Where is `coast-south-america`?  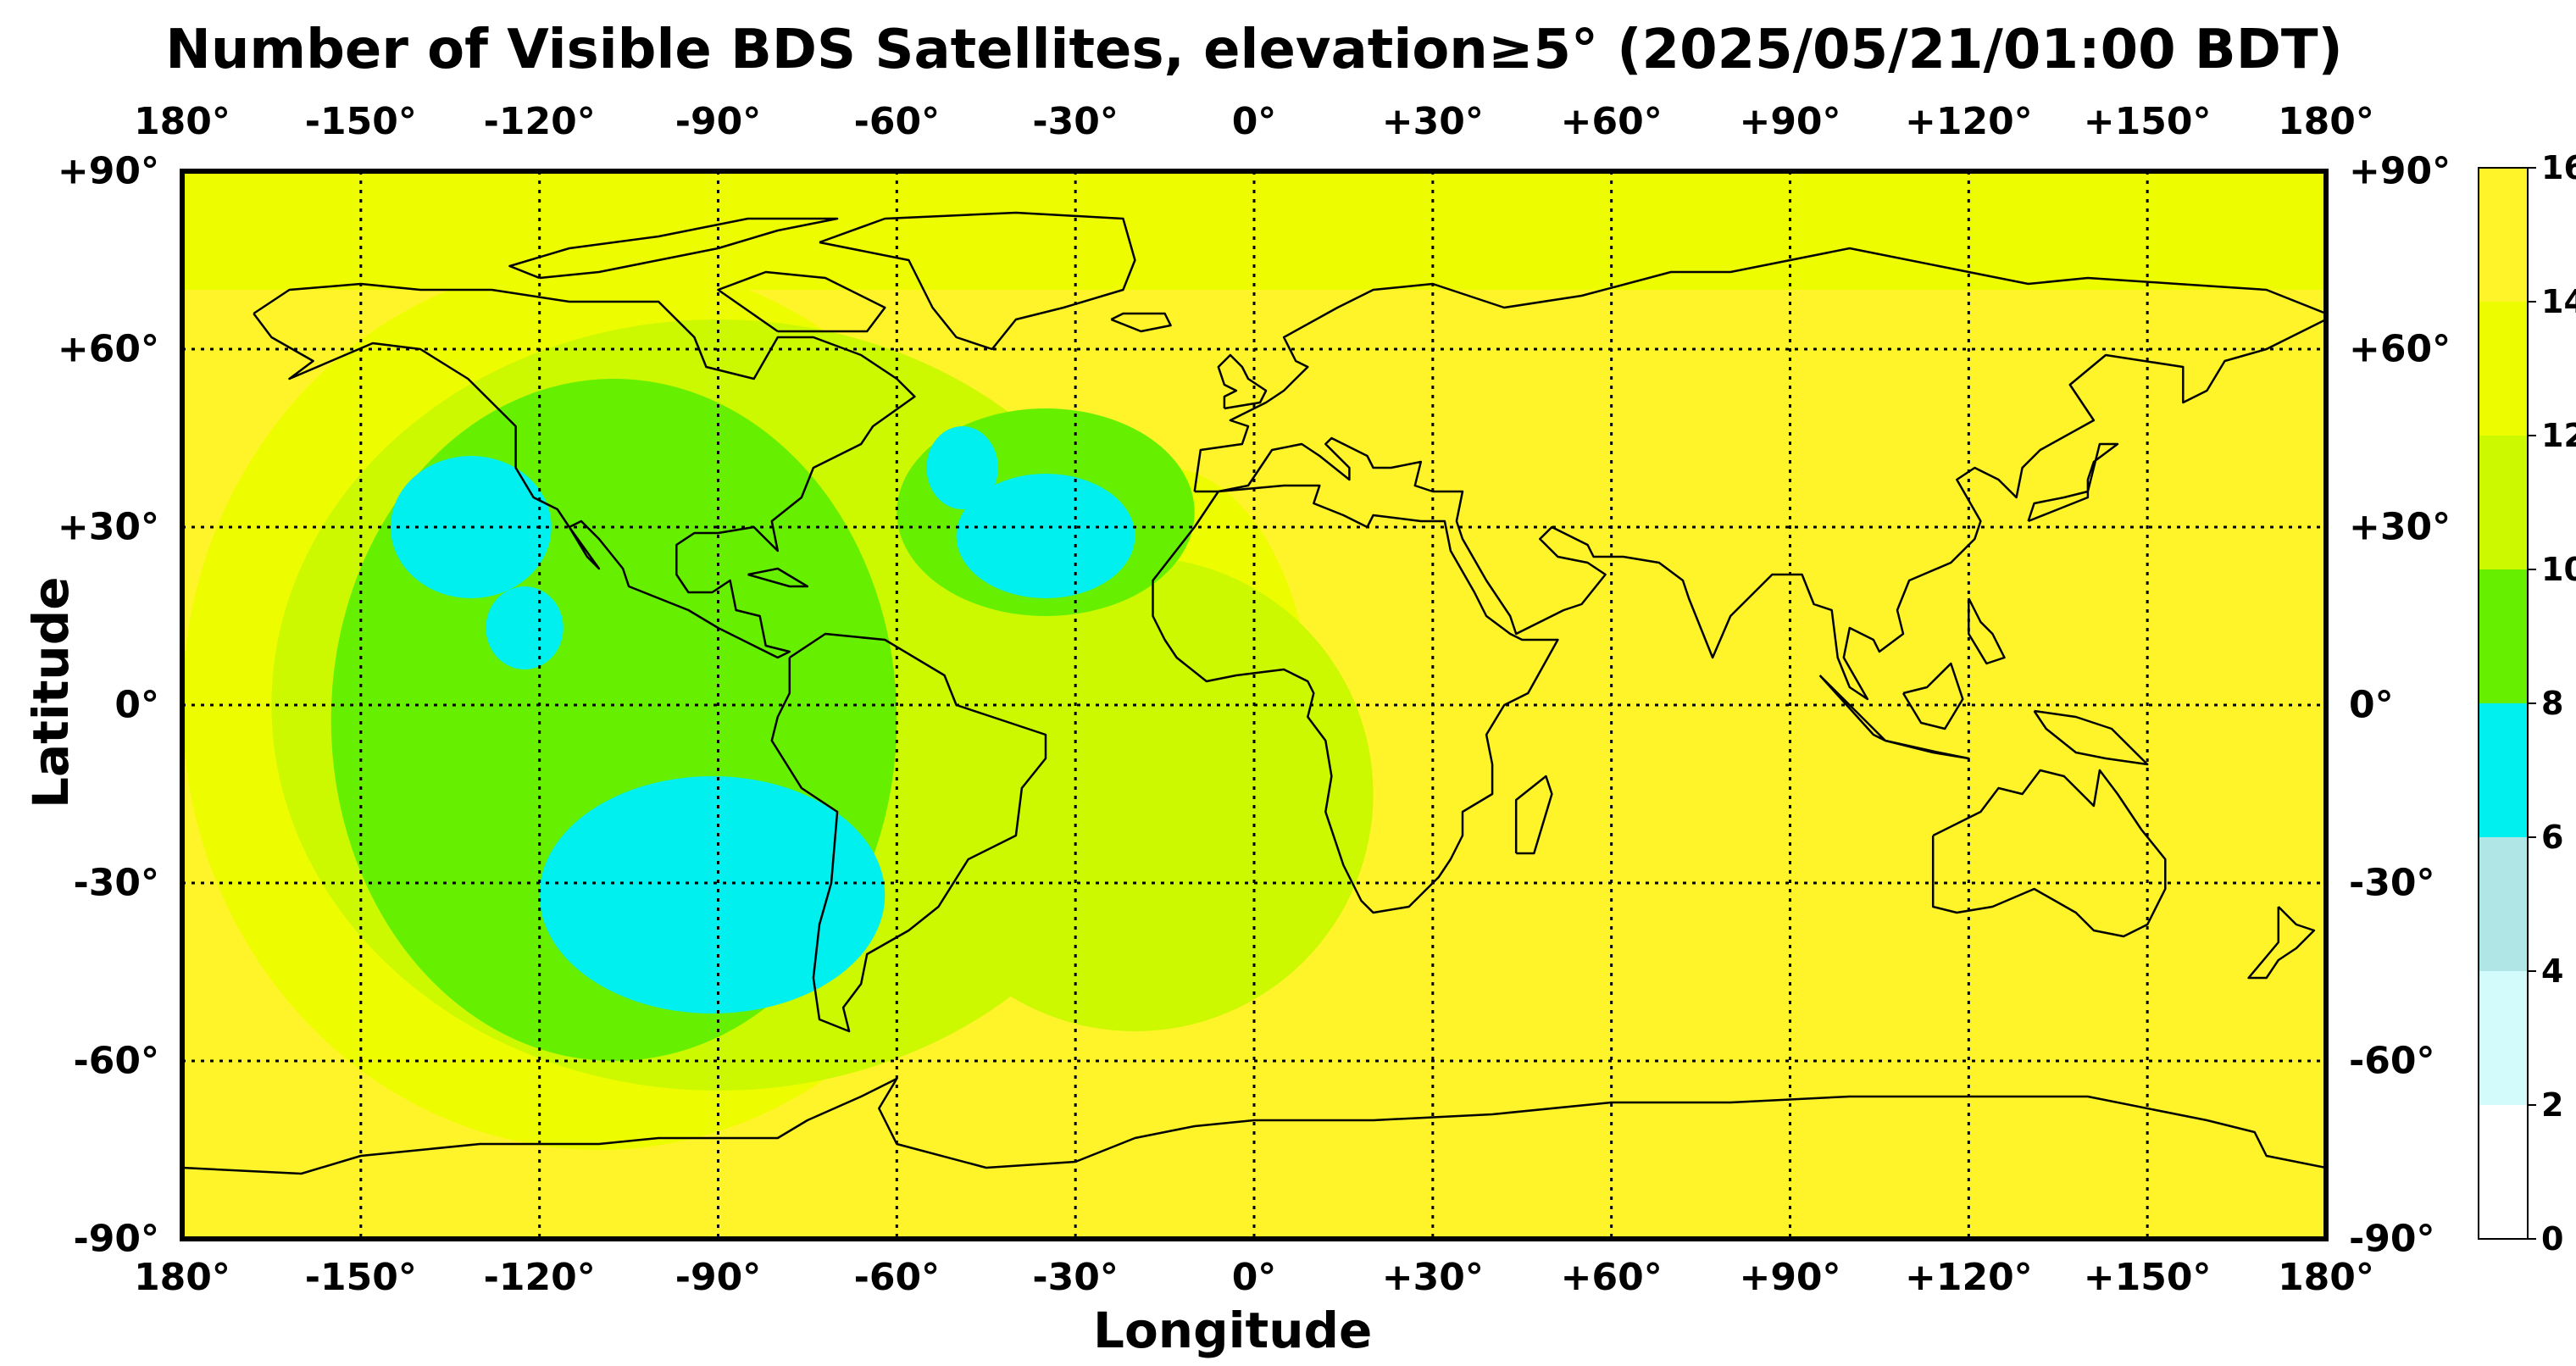
coast-south-america is located at coordinates (908, 832).